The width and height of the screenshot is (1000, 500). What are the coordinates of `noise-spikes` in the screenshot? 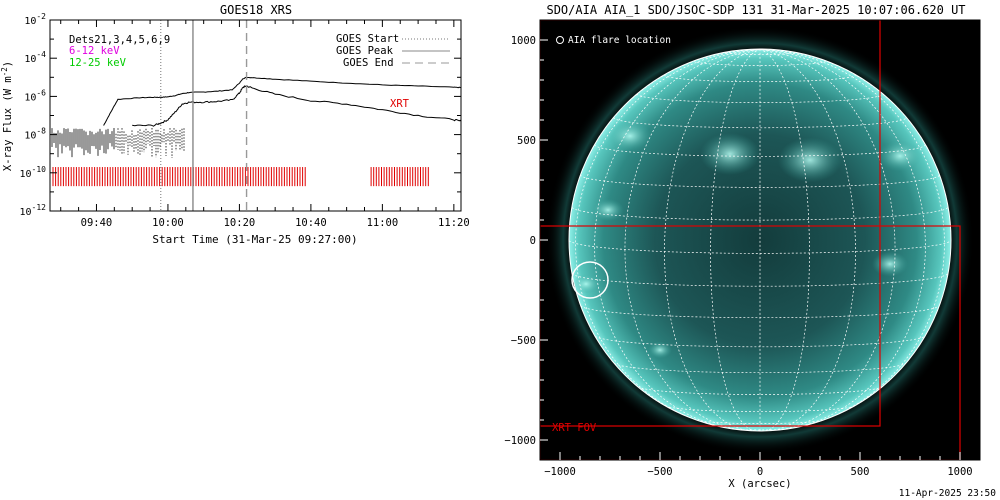 It's located at (118, 143).